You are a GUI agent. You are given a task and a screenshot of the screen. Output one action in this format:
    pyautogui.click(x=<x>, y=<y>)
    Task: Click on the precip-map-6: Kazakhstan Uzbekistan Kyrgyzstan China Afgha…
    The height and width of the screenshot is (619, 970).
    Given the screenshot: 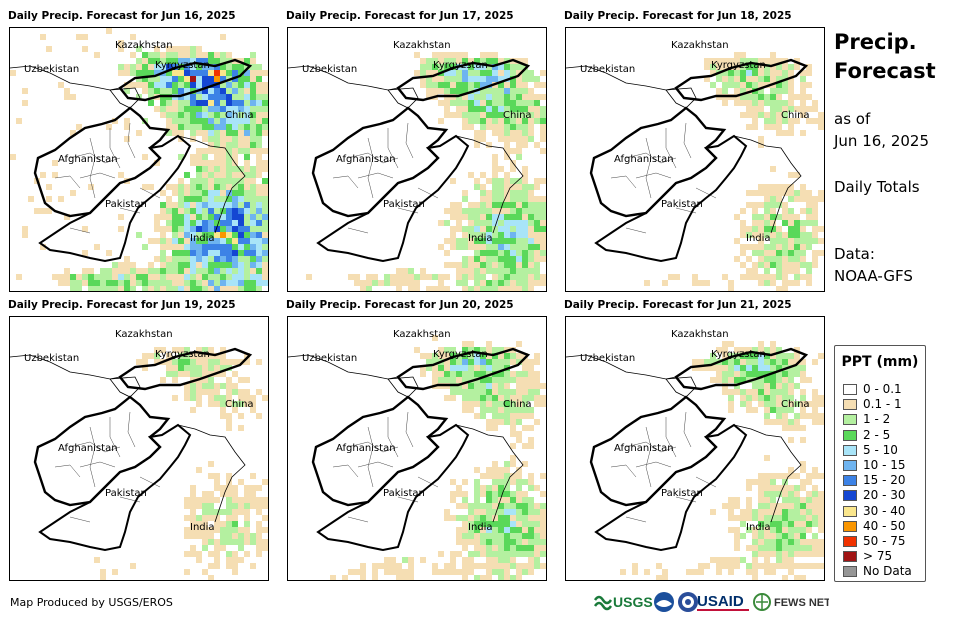 What is the action you would take?
    pyautogui.click(x=695, y=448)
    